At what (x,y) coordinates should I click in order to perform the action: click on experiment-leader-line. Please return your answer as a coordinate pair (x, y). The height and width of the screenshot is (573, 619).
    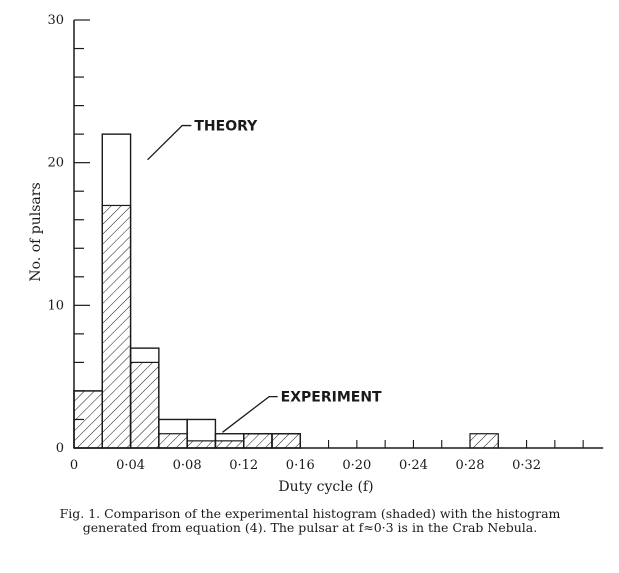
    Looking at the image, I should click on (250, 414).